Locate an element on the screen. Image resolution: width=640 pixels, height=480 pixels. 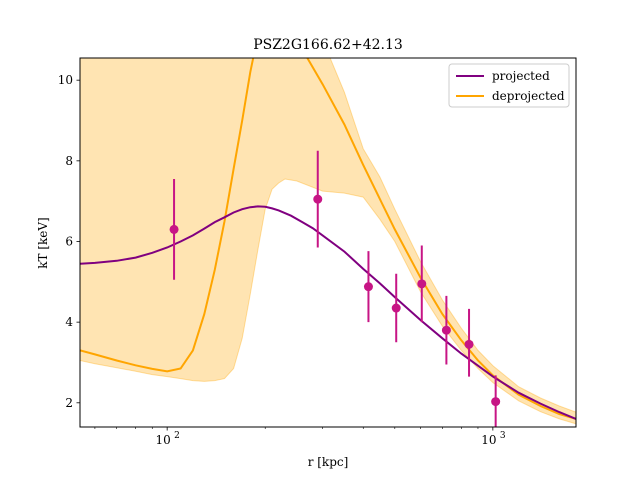
legend: projected deprojected is located at coordinates (509, 85).